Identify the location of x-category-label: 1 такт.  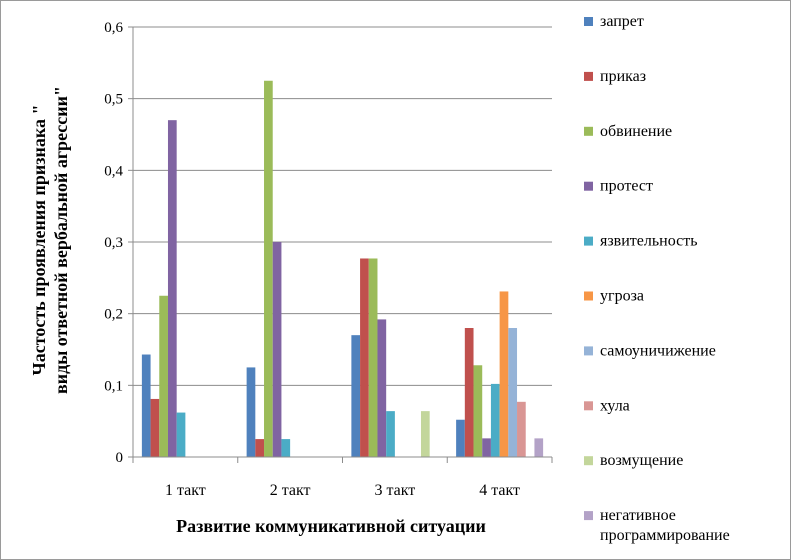
(185, 490).